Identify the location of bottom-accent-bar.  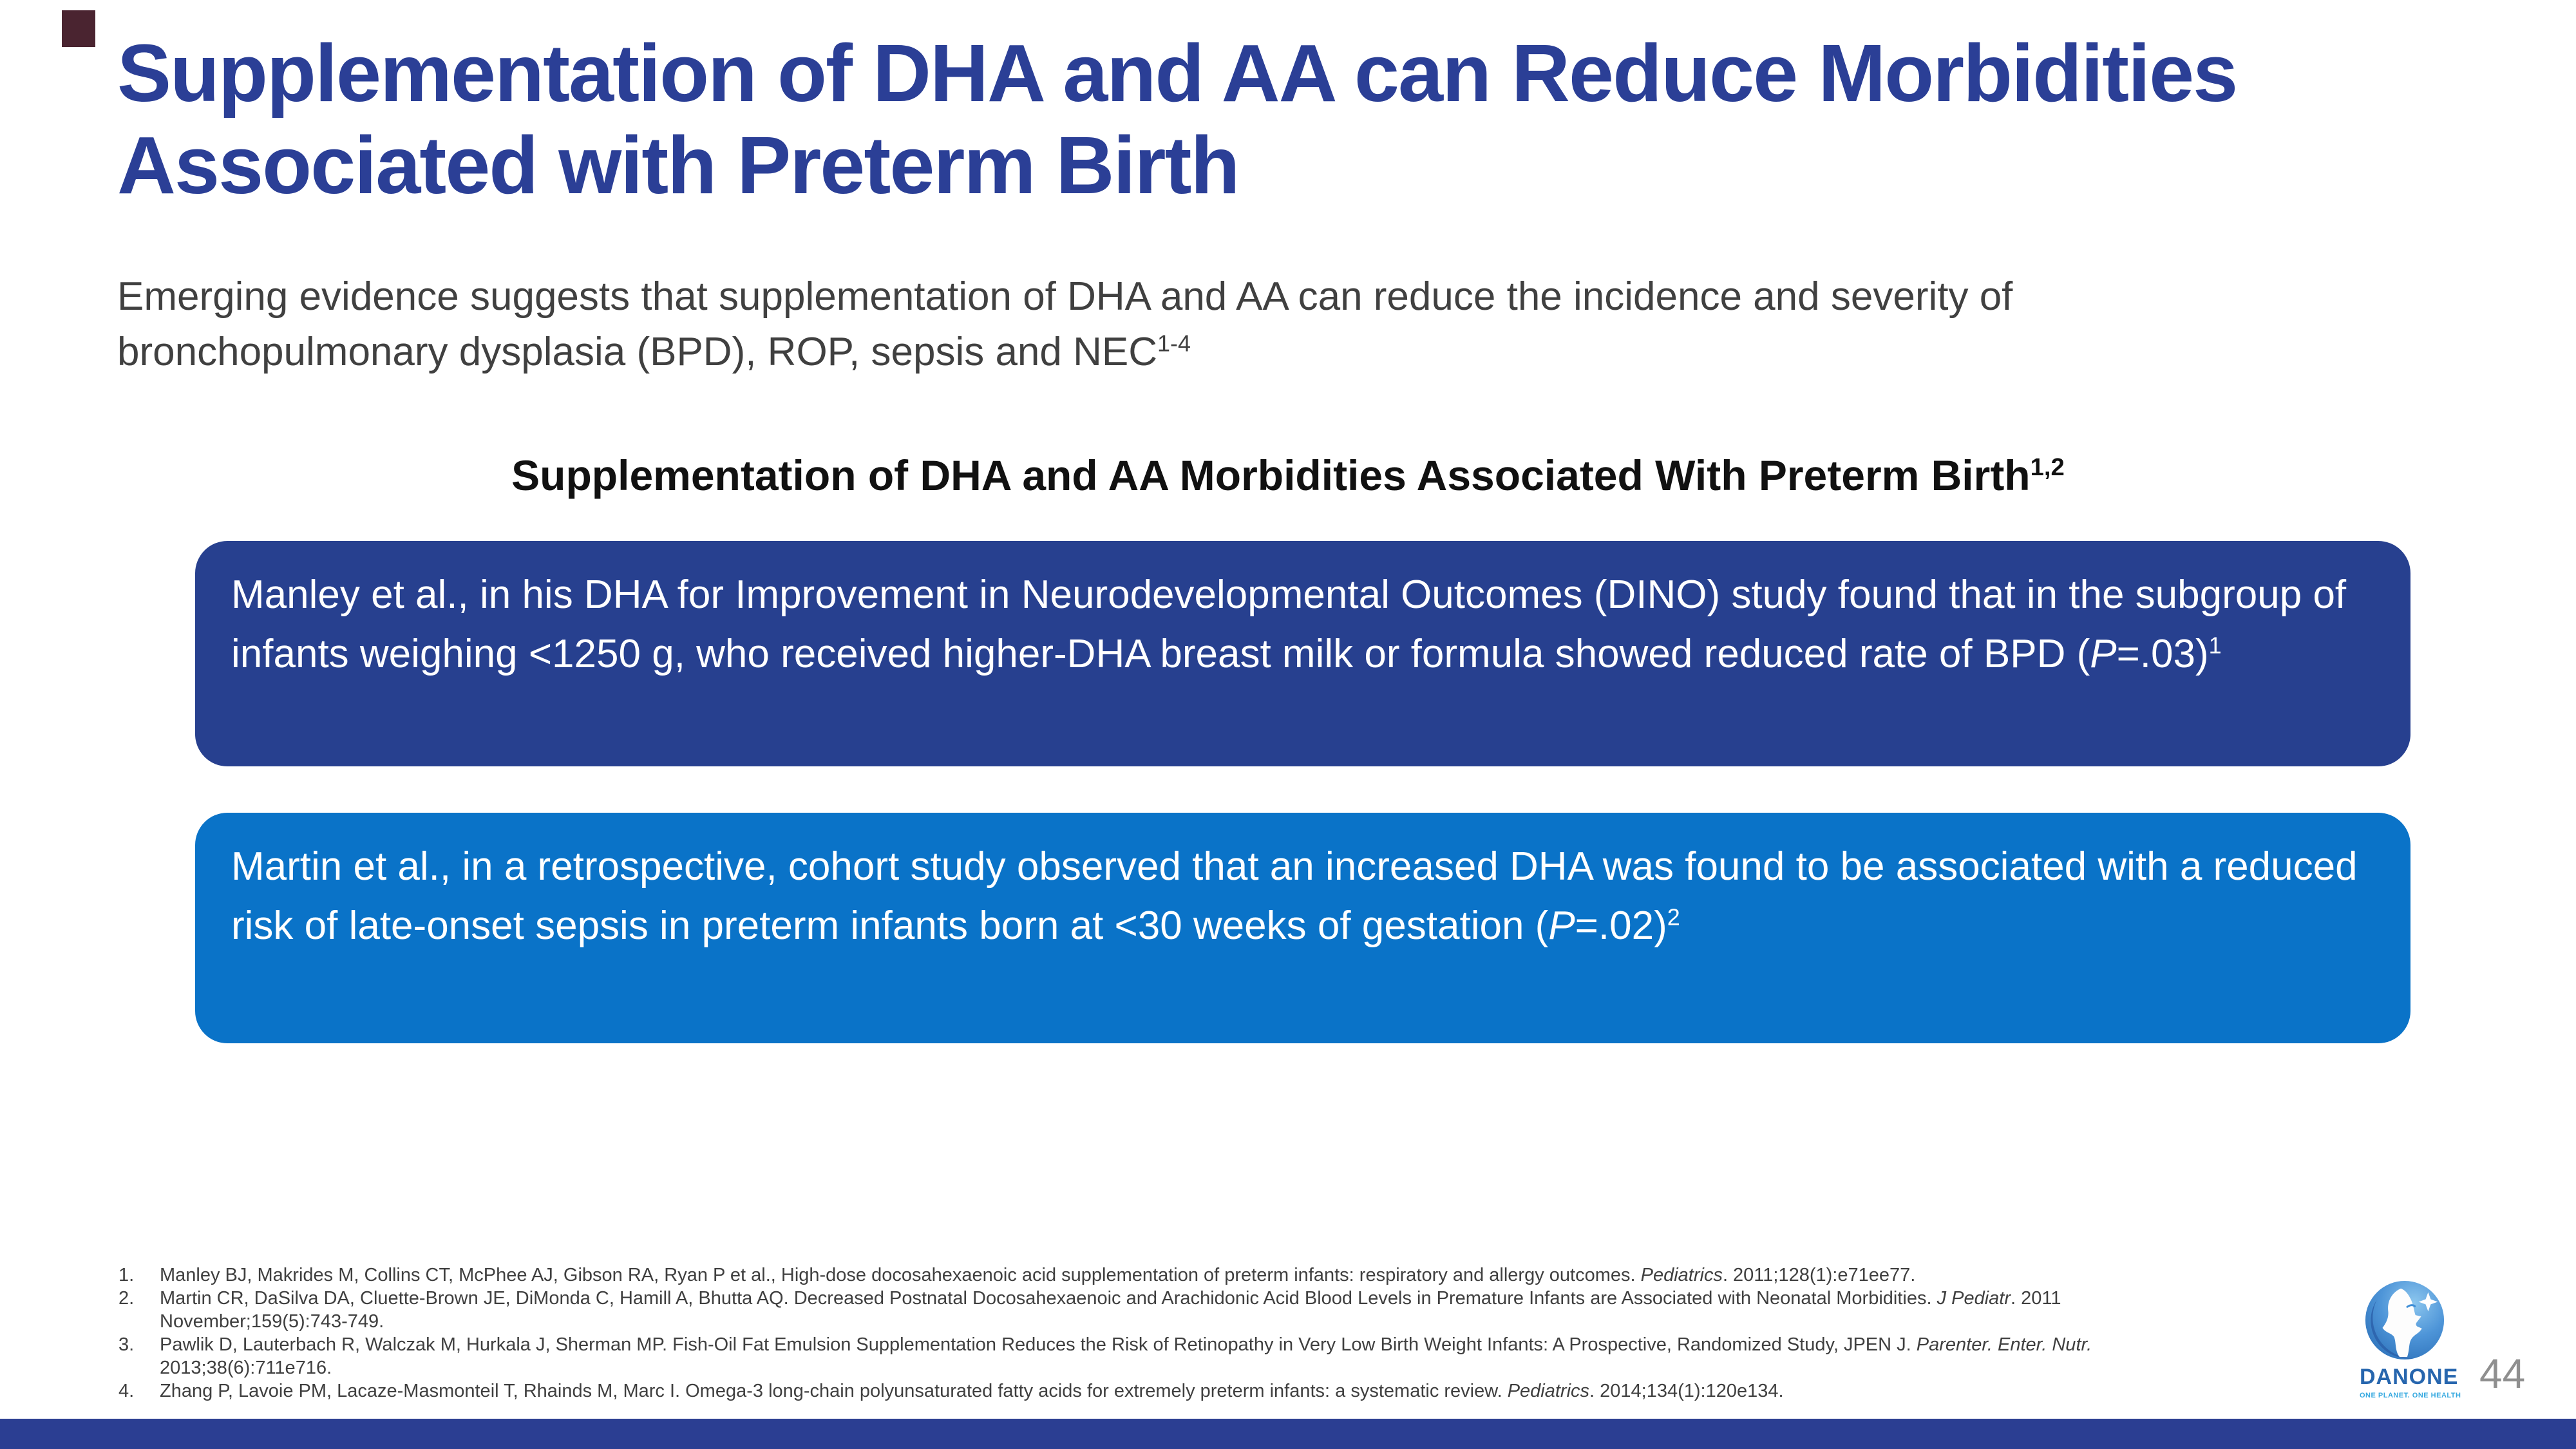
(1288, 1434).